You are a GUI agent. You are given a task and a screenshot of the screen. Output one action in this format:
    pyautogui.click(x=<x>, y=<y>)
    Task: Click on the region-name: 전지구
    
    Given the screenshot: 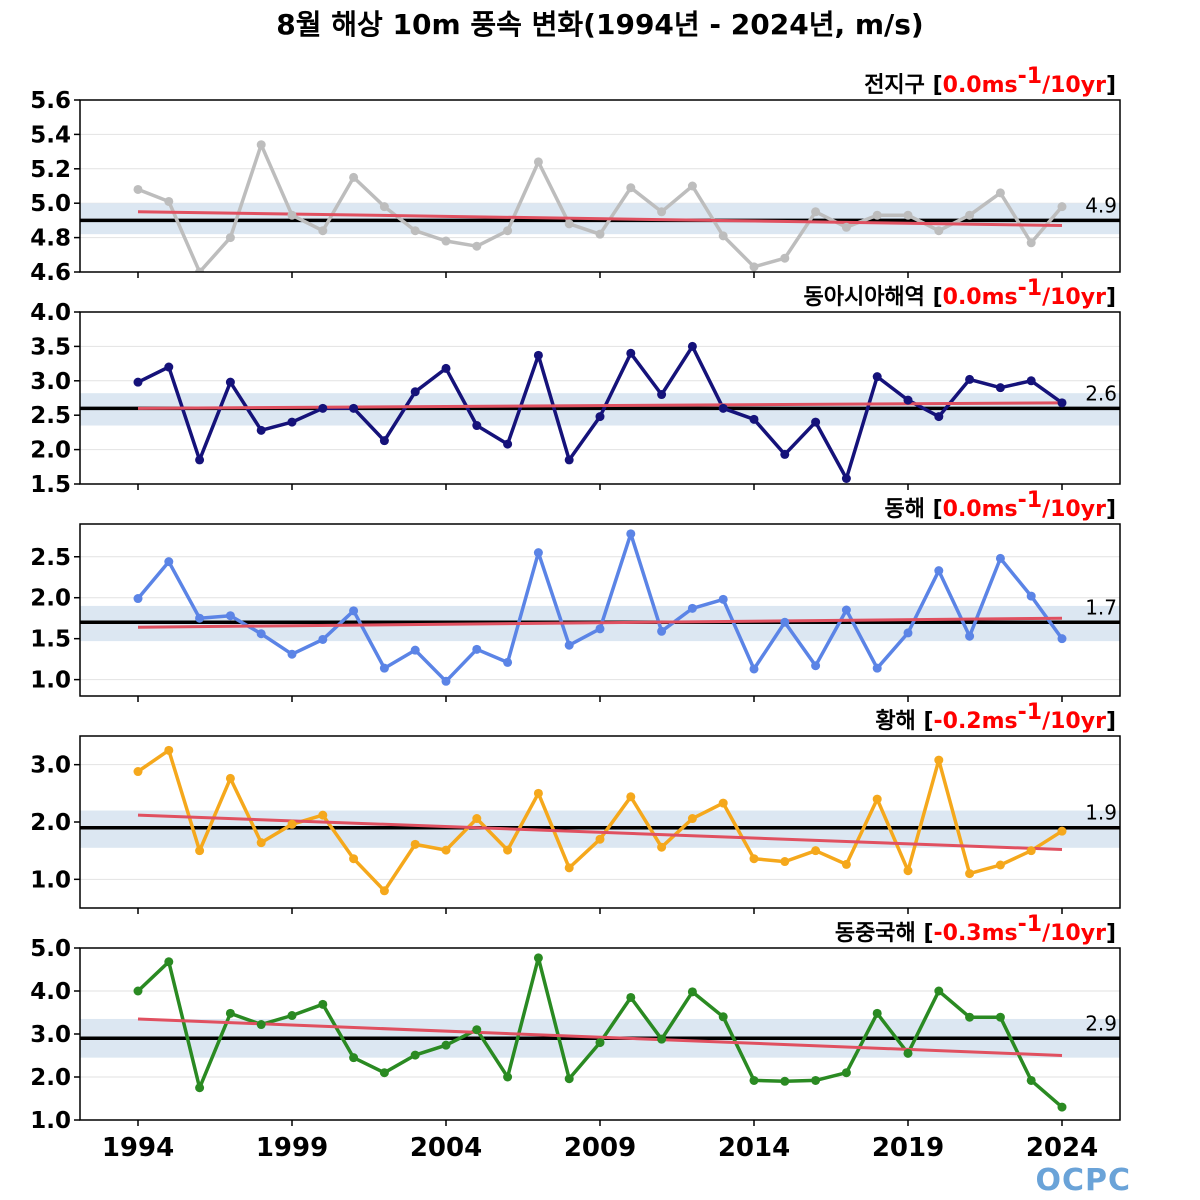 What is the action you would take?
    pyautogui.click(x=898, y=85)
    